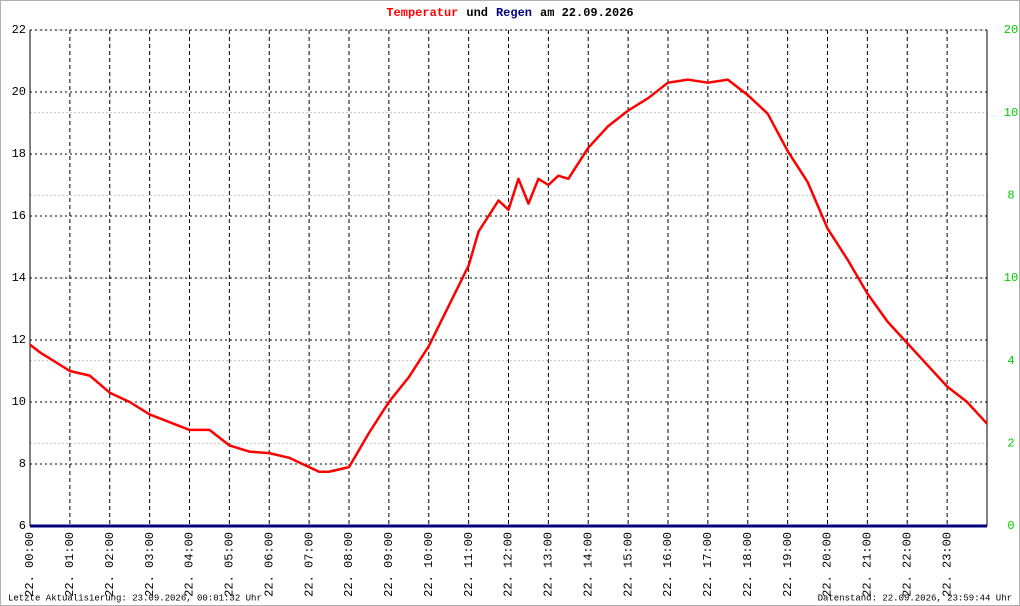 Image resolution: width=1020 pixels, height=606 pixels. What do you see at coordinates (868, 564) in the screenshot?
I see `x-tick-label: 22. 21:00` at bounding box center [868, 564].